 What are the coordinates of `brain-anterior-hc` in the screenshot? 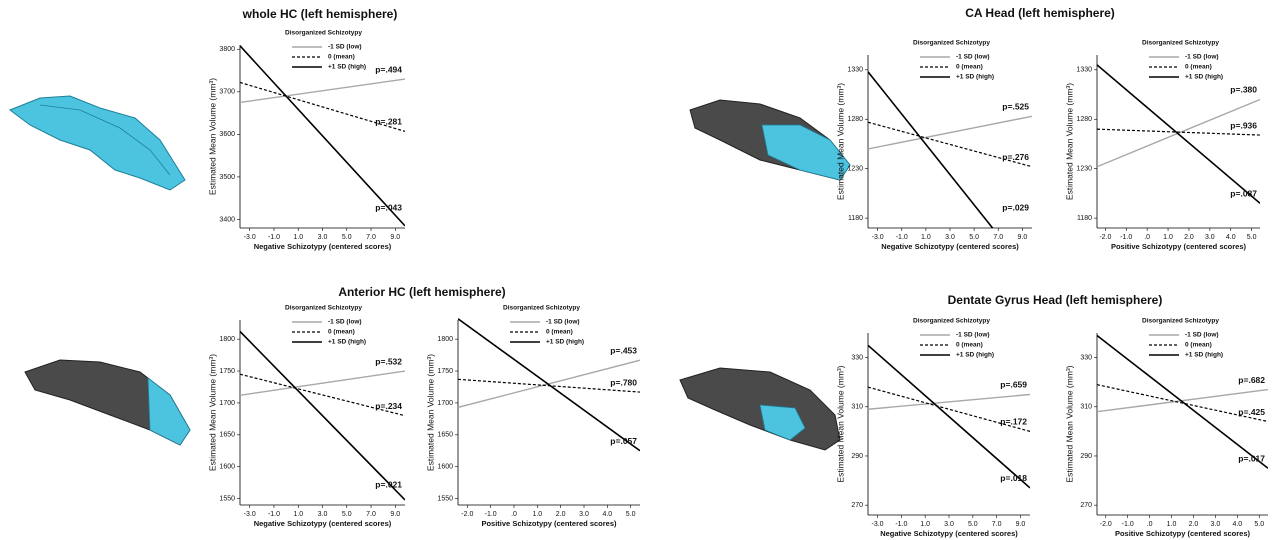 It's located at (107, 402).